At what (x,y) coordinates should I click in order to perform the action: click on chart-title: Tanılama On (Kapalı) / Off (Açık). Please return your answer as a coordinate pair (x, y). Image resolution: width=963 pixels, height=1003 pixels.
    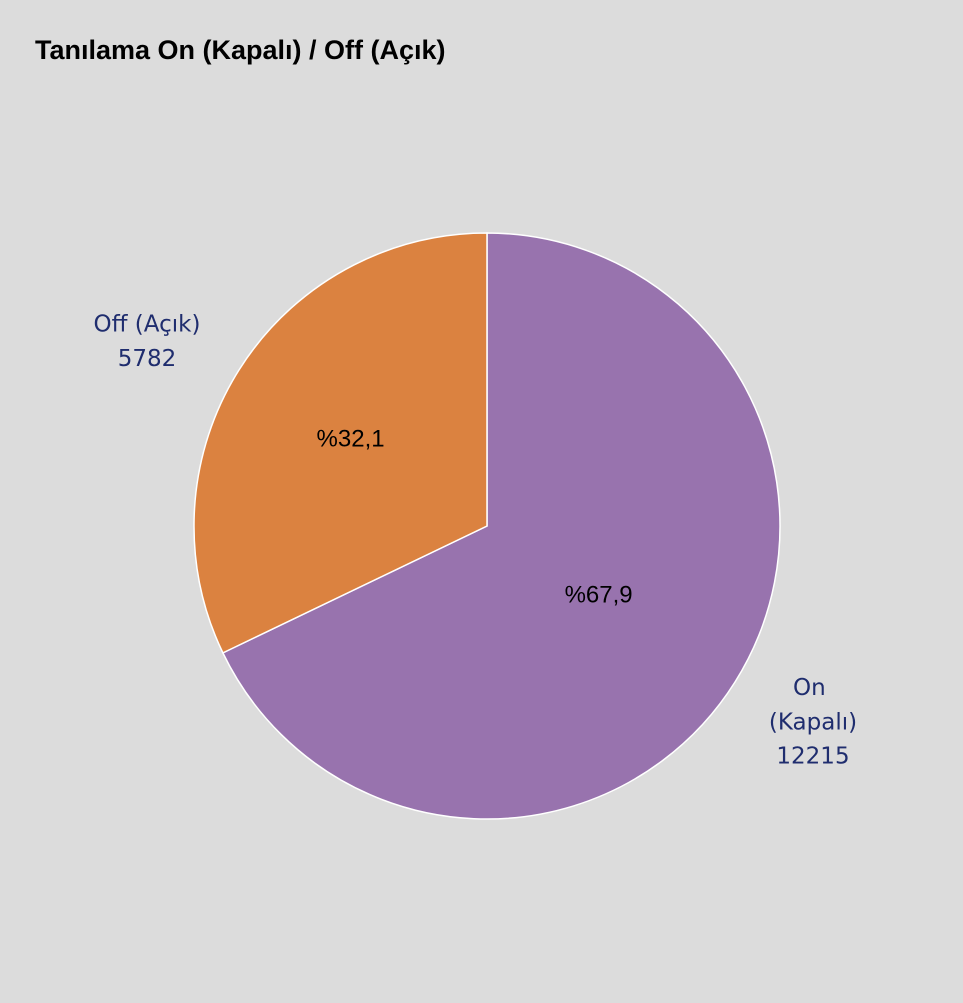
    Looking at the image, I should click on (240, 50).